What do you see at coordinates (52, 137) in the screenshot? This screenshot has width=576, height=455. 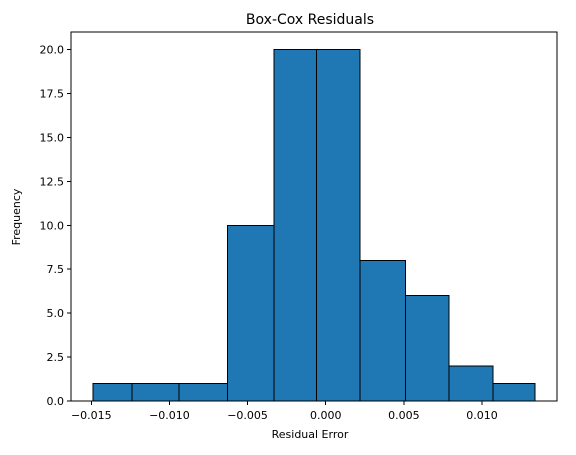 I see `y-tick-label-7: 15.0` at bounding box center [52, 137].